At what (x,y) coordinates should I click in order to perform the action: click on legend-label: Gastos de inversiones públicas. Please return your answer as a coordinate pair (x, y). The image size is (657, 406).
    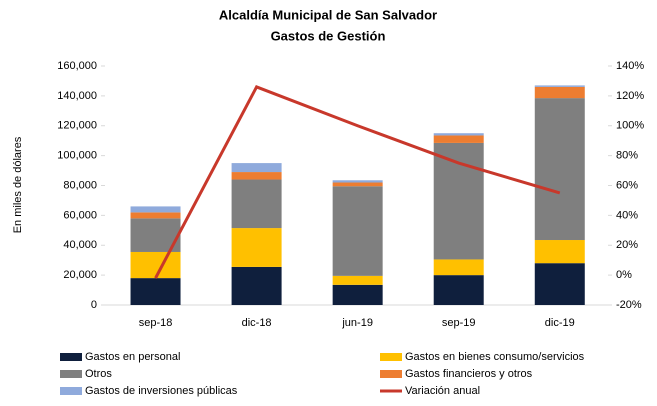
    Looking at the image, I should click on (161, 391).